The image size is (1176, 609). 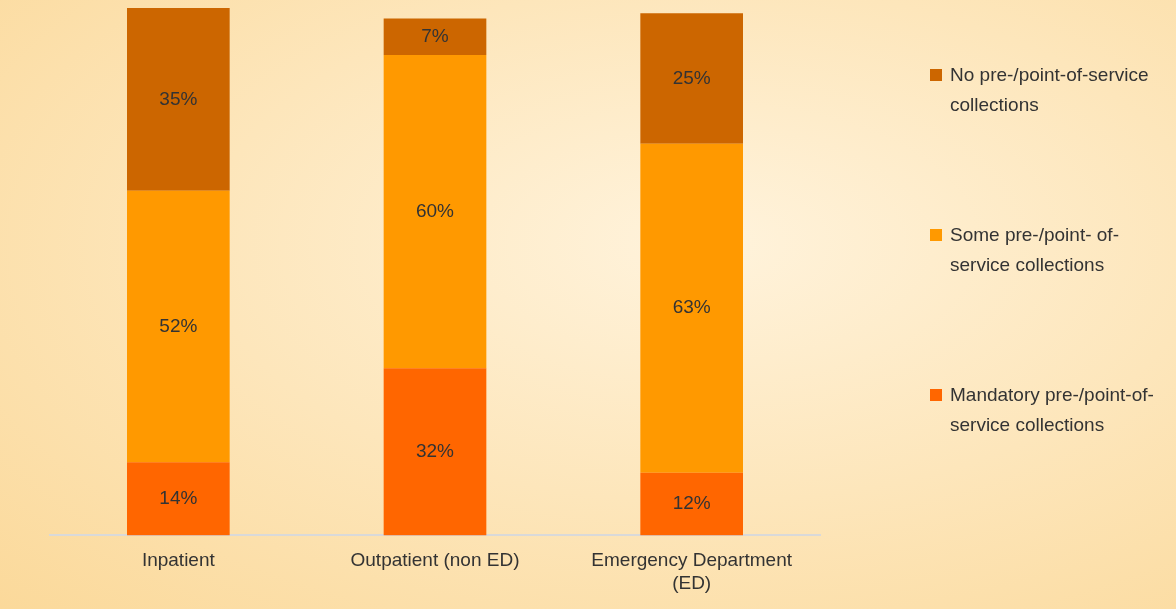 What do you see at coordinates (435, 35) in the screenshot?
I see `data-label: 7%` at bounding box center [435, 35].